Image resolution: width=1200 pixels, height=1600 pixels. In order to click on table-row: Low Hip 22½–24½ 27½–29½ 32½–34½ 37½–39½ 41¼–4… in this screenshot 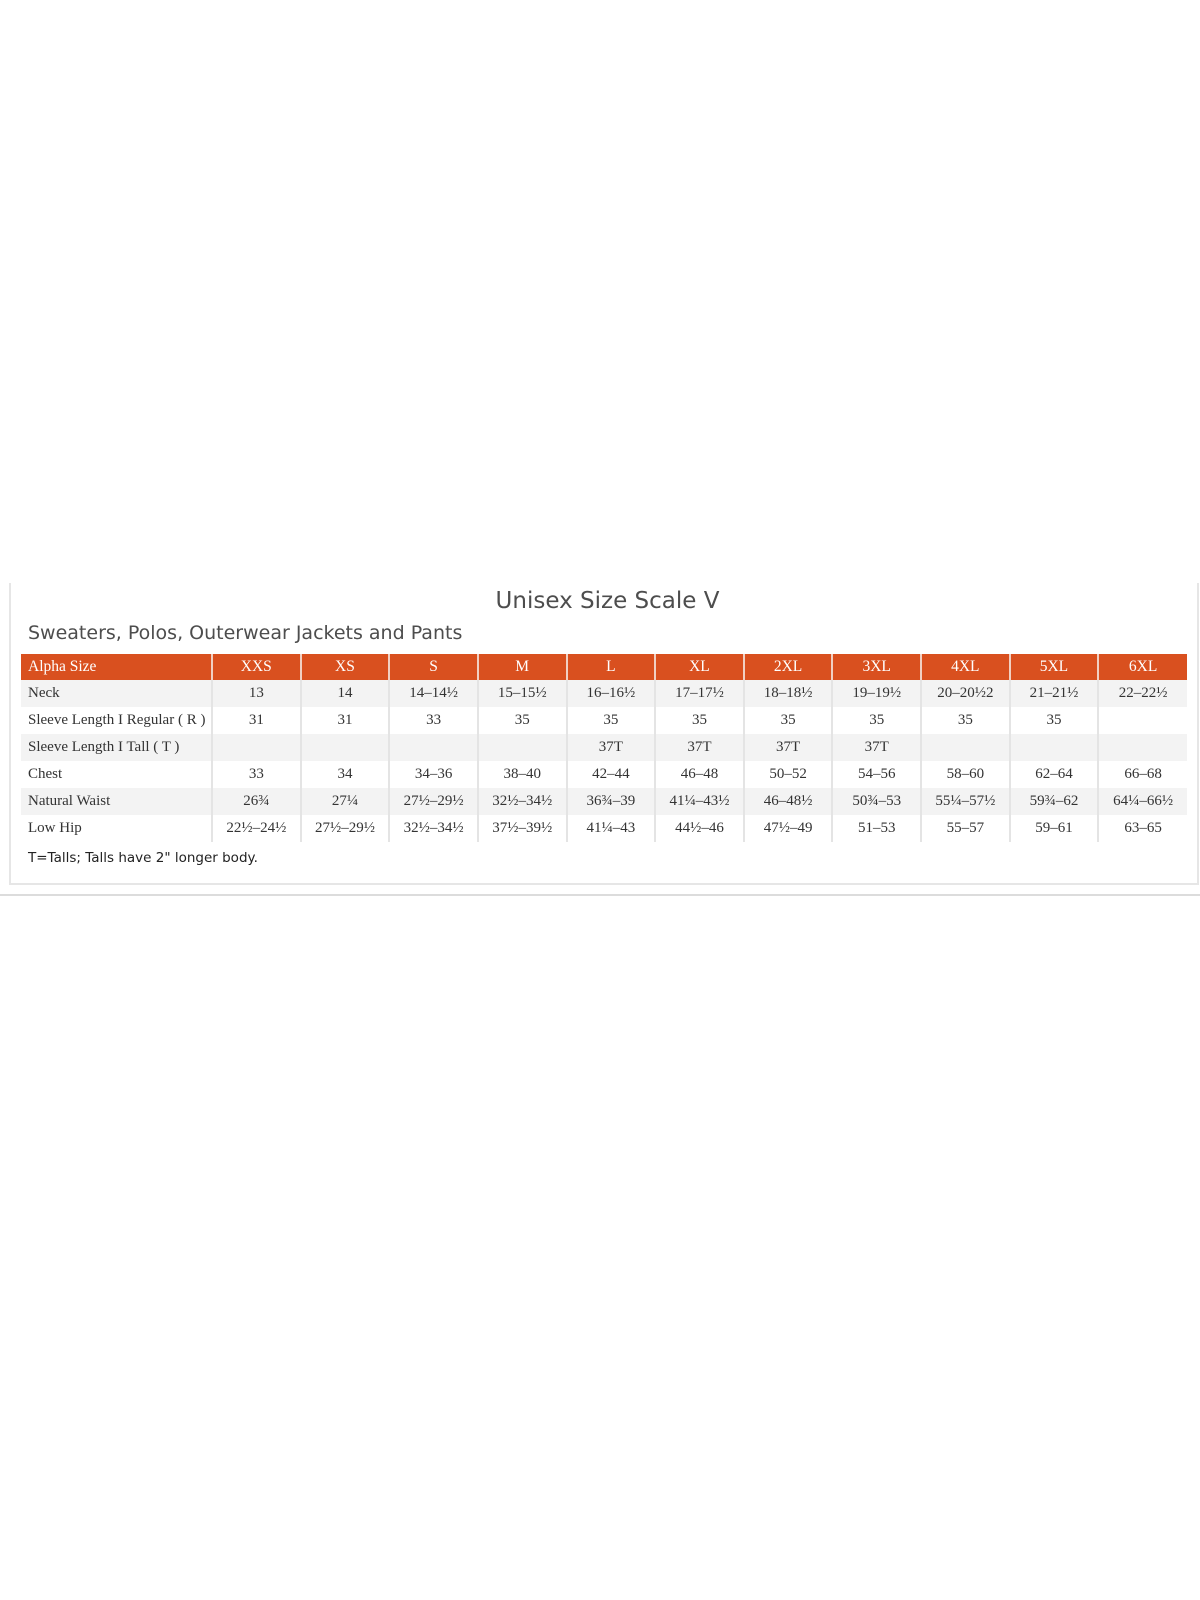, I will do `click(604, 828)`.